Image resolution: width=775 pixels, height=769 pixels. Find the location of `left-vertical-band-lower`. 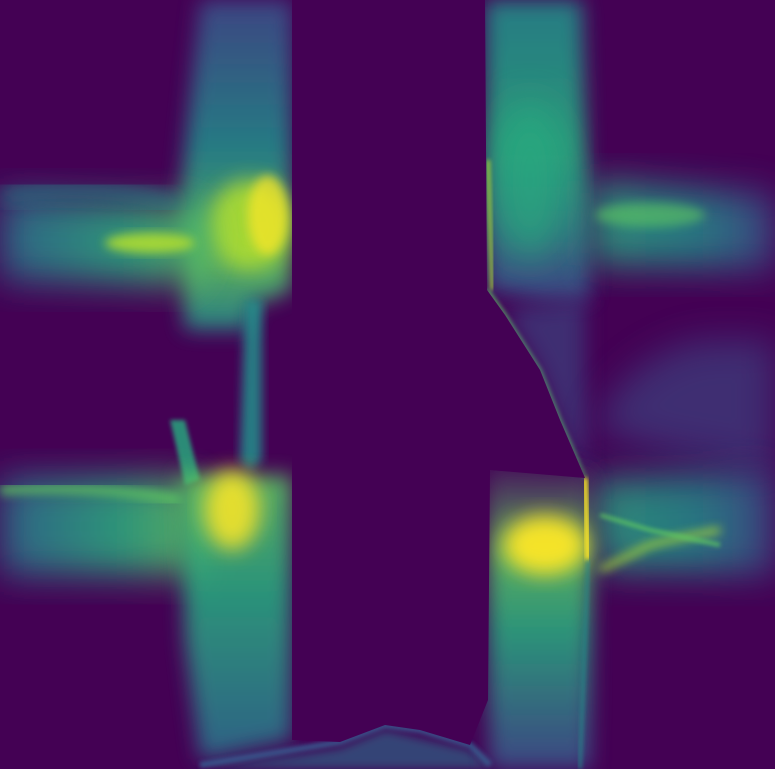

left-vertical-band-lower is located at coordinates (236, 615).